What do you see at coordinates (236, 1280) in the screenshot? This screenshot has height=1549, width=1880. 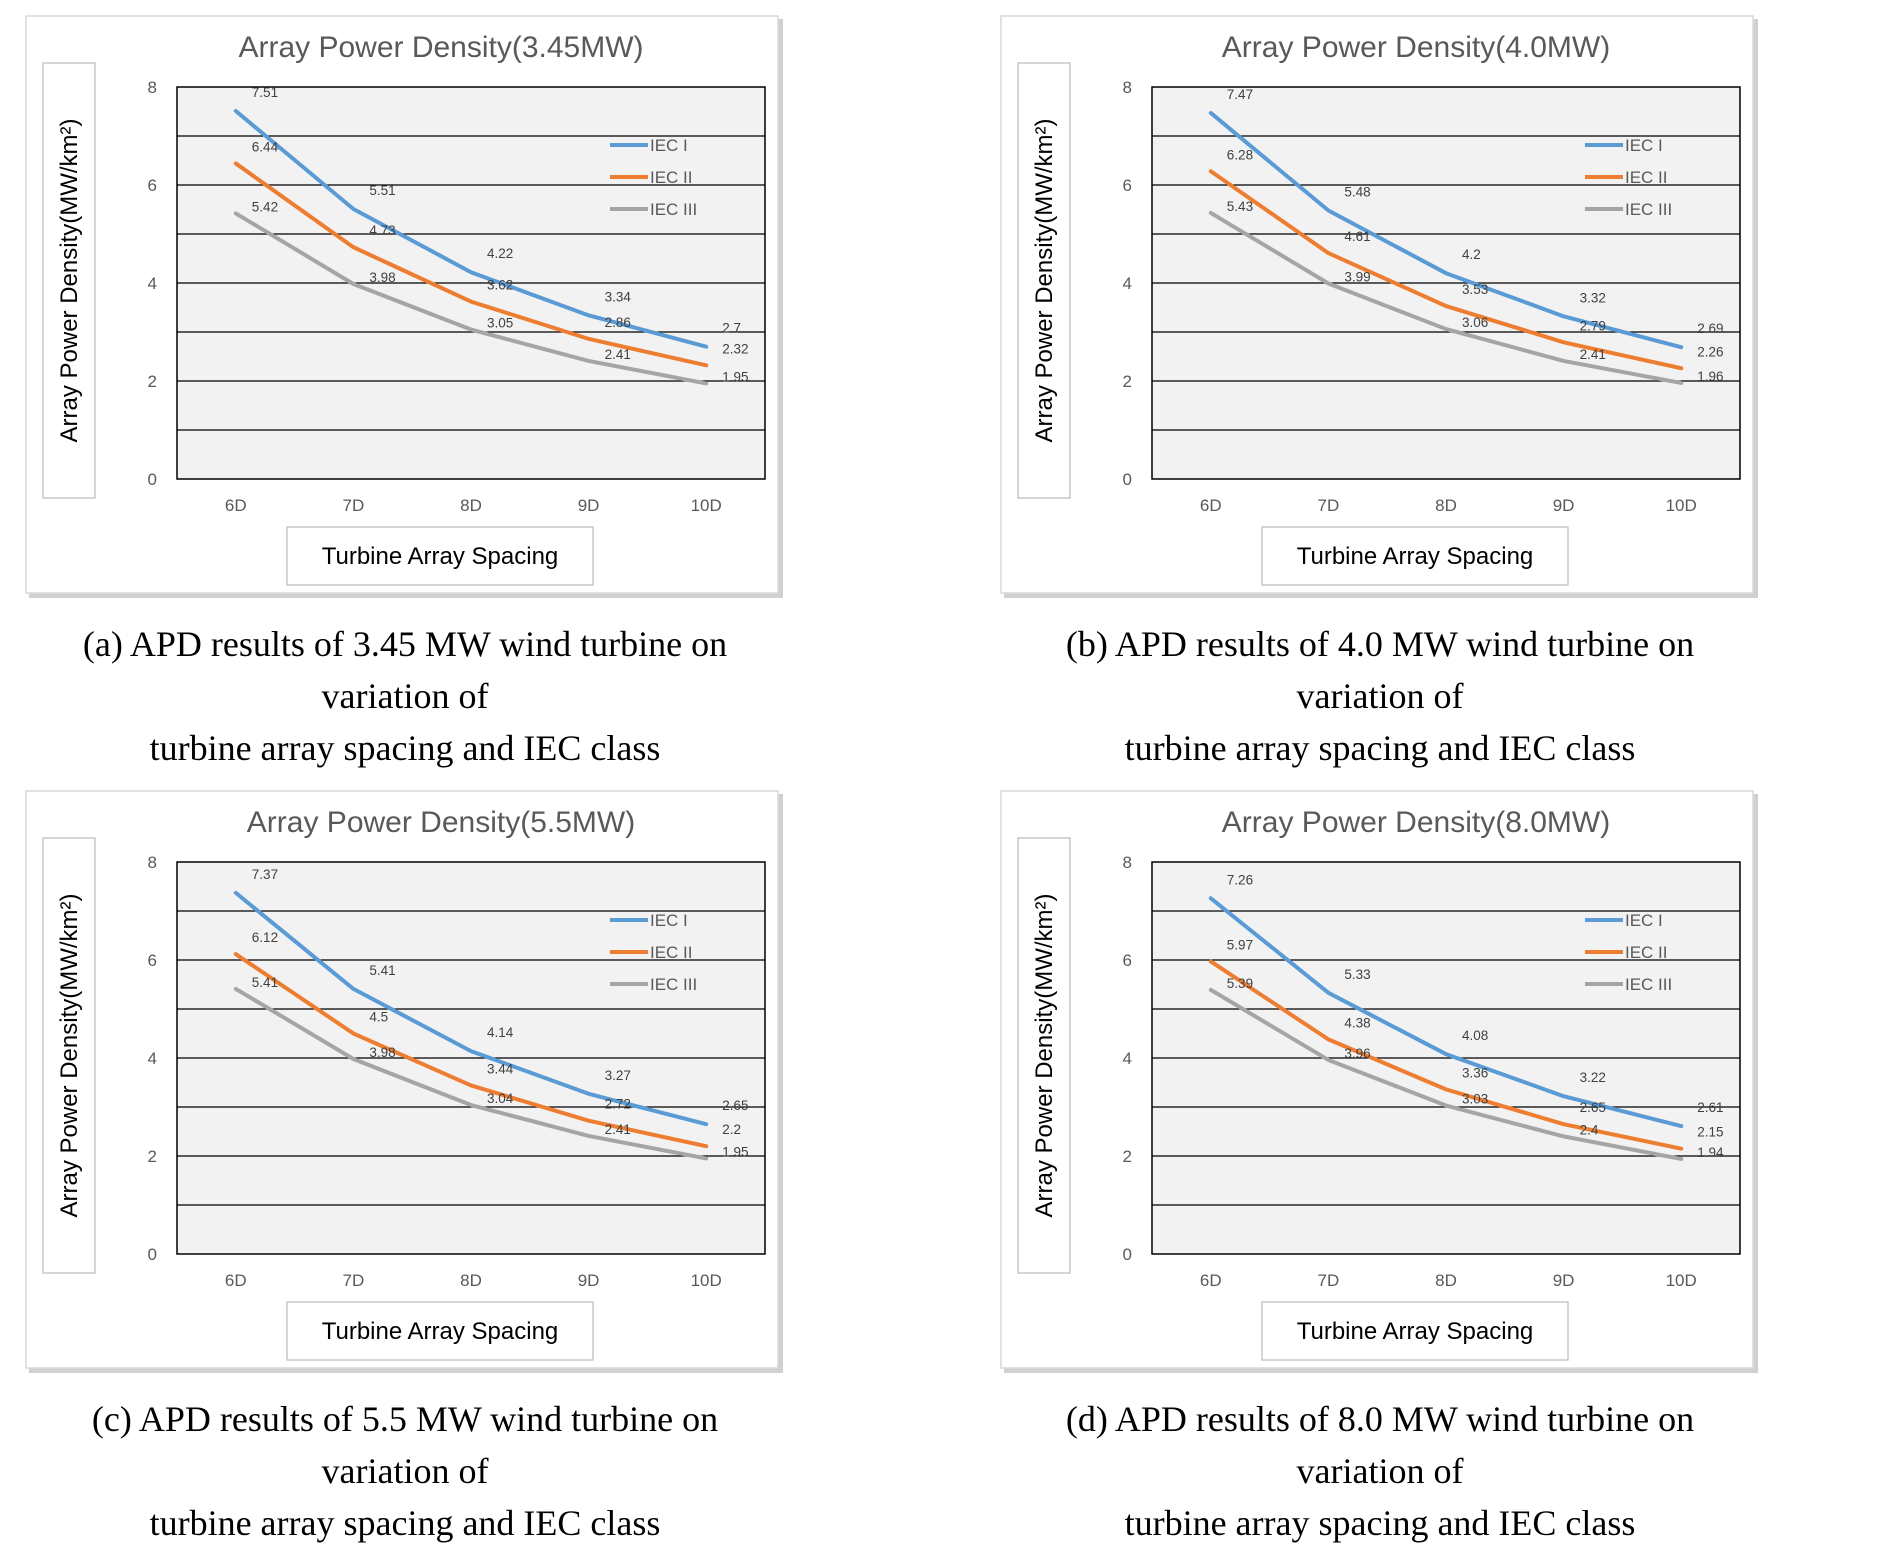 I see `chart-c-x-tick: 6D` at bounding box center [236, 1280].